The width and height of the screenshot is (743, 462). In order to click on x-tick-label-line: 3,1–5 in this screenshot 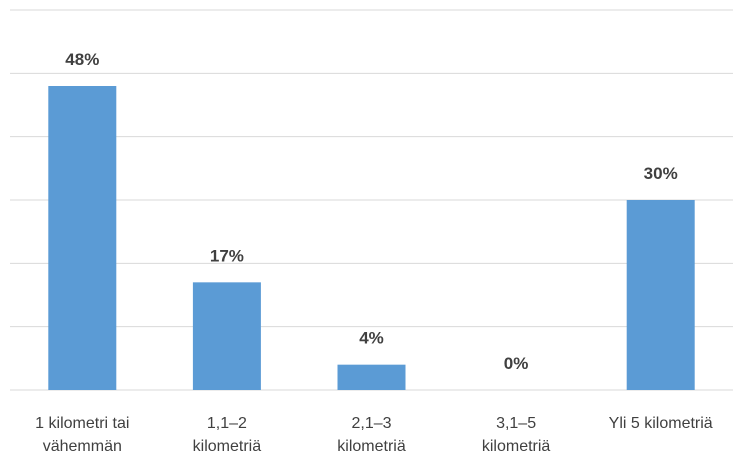, I will do `click(516, 423)`.